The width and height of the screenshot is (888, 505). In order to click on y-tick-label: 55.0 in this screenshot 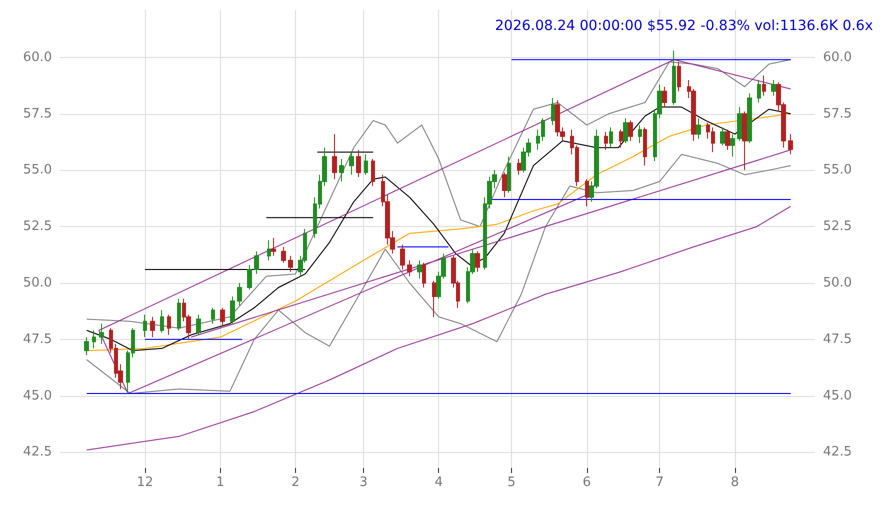, I will do `click(37, 170)`.